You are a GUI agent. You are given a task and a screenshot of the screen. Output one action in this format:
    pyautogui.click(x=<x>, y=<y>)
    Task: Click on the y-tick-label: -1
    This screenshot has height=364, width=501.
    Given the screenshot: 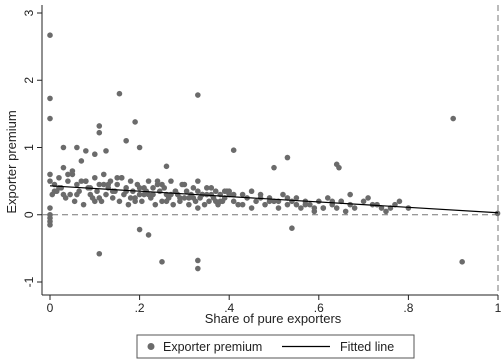 What is the action you would take?
    pyautogui.click(x=29, y=281)
    